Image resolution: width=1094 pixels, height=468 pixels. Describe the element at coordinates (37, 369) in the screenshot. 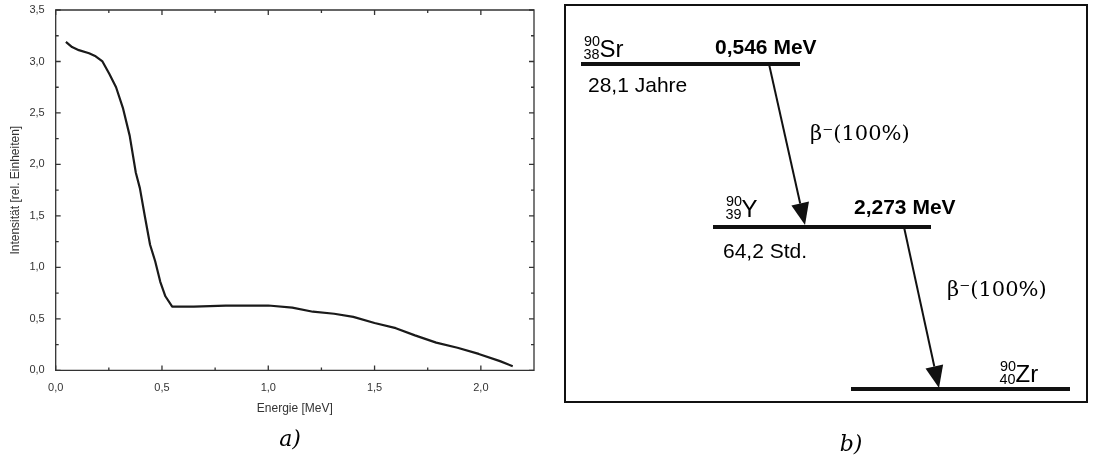

I see `y-tick-label: 0,0` at that location.